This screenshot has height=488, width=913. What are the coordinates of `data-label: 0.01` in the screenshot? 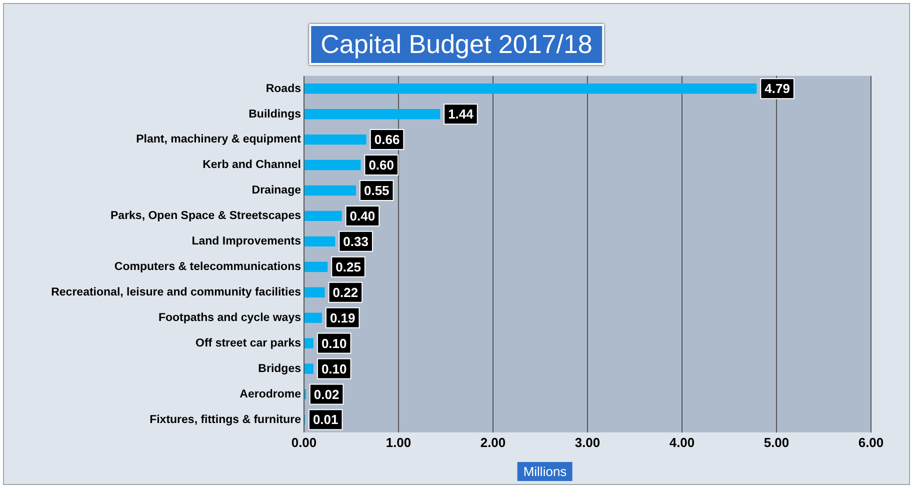 It's located at (325, 420).